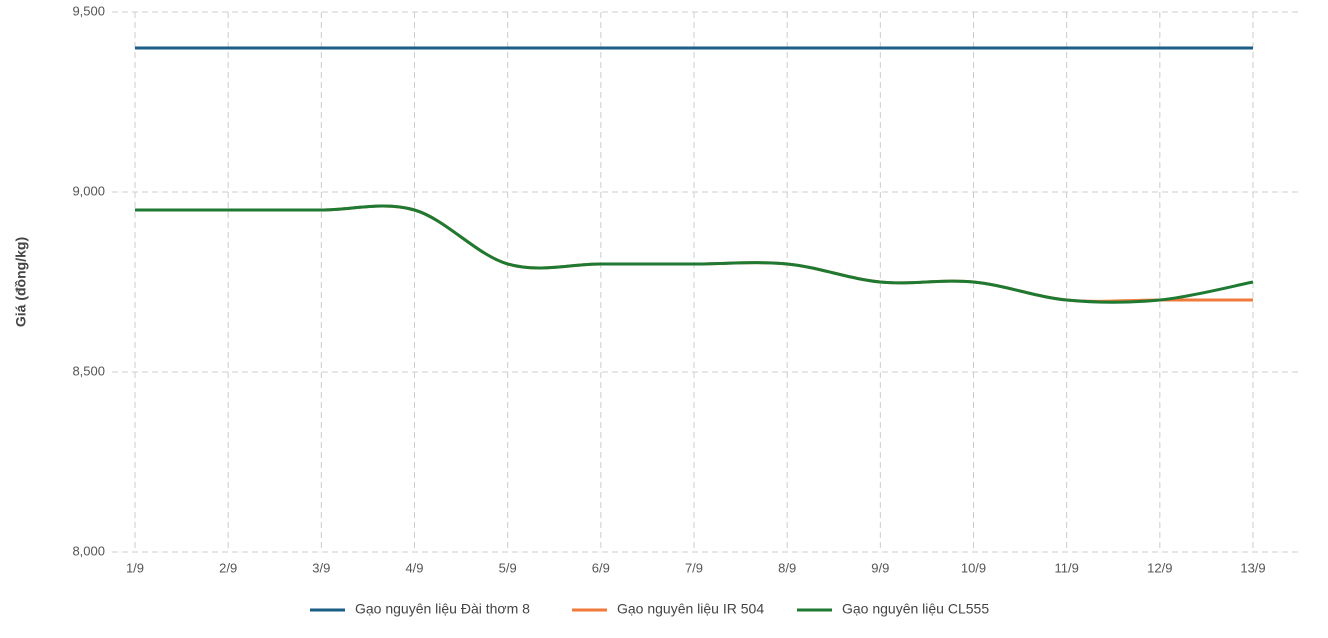 Image resolution: width=1328 pixels, height=638 pixels. I want to click on y-tick-label: 8,500, so click(88, 370).